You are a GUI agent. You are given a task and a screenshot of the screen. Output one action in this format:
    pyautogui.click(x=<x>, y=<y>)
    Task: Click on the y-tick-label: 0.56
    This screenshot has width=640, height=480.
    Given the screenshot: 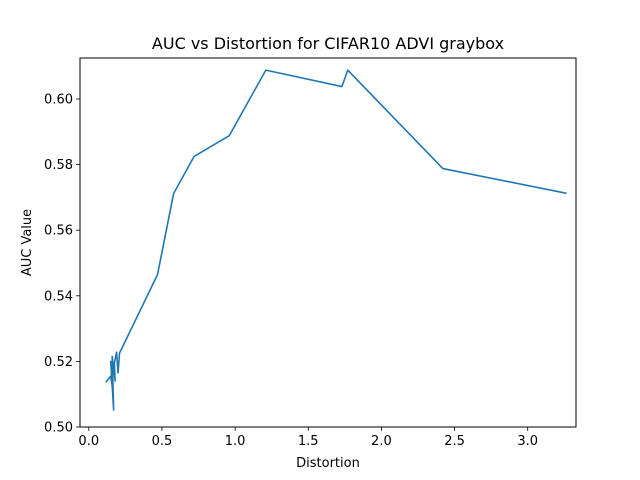 What is the action you would take?
    pyautogui.click(x=58, y=231)
    